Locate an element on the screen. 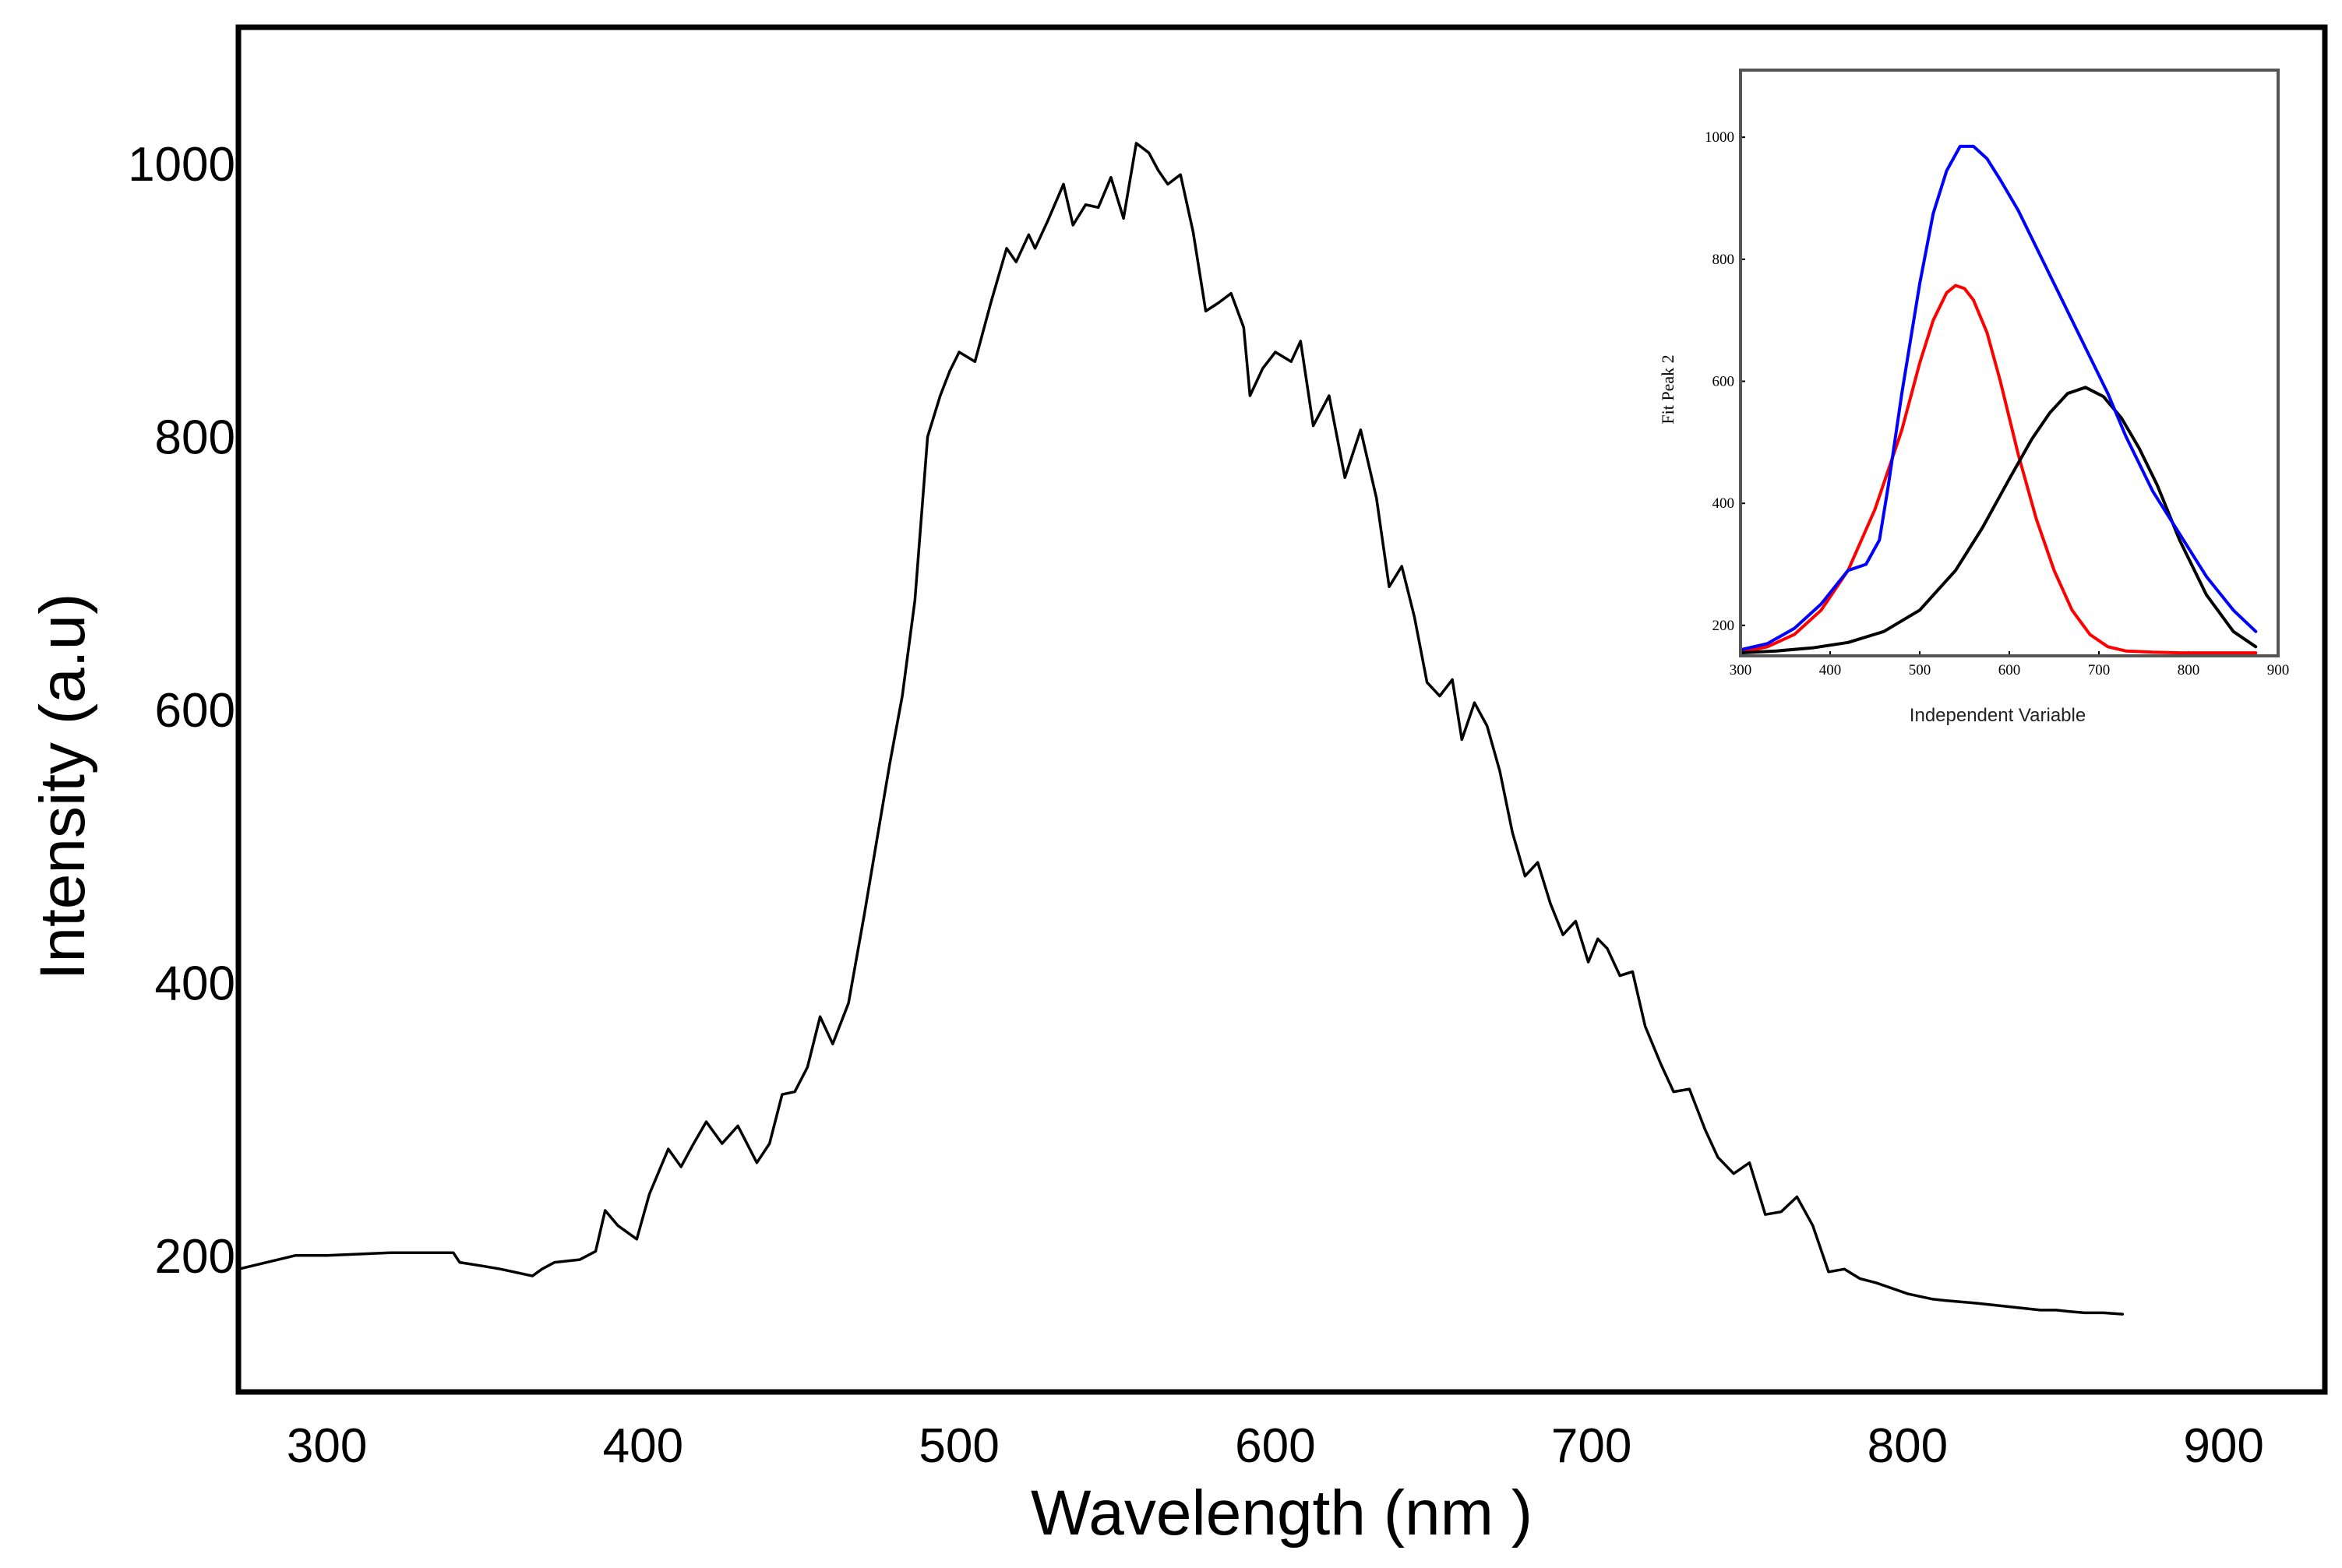 The image size is (2342, 1568). main-y-tick-label: 1000 is located at coordinates (181, 165).